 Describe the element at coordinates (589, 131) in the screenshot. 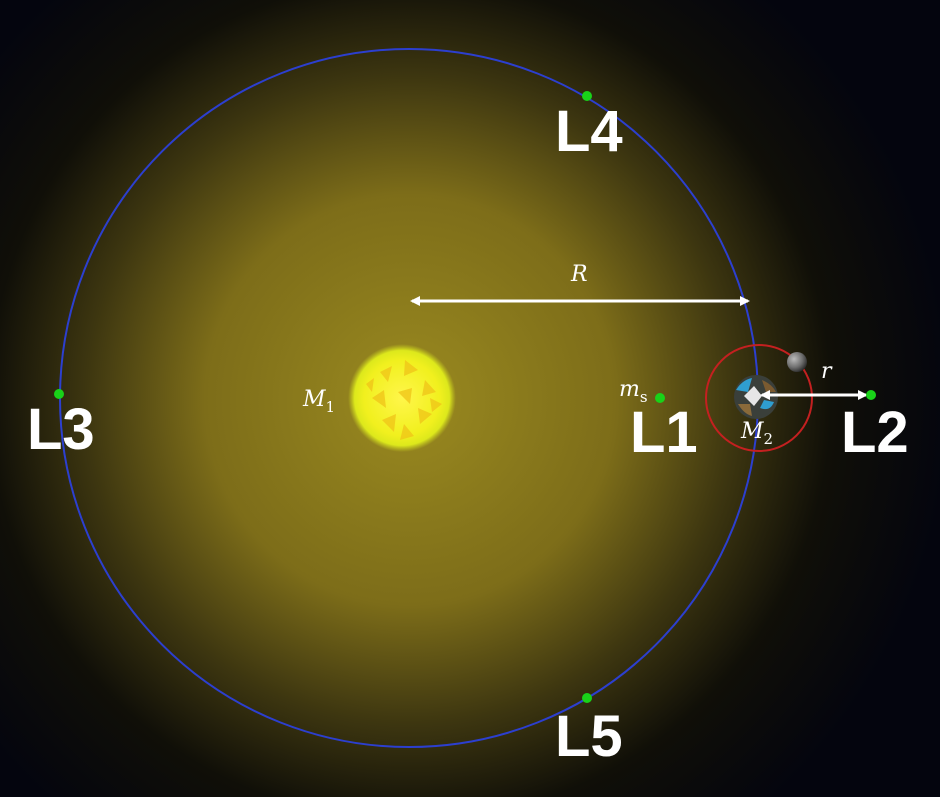

I see `lagrange-point-L4-label: L4` at that location.